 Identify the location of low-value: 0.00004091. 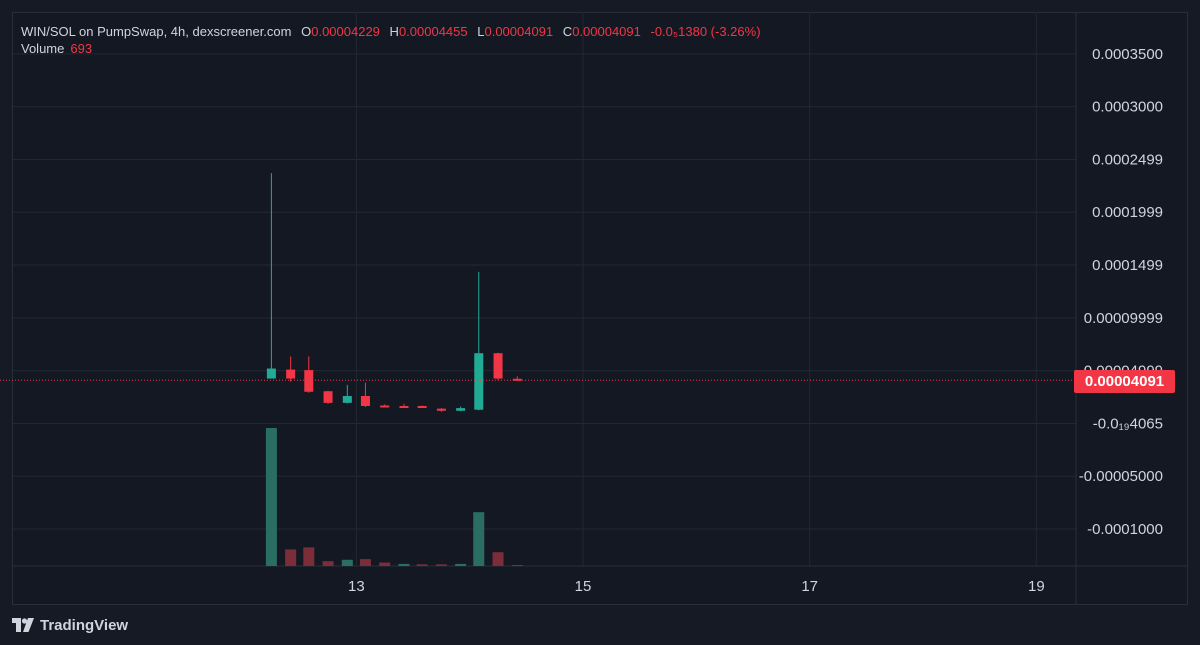
(519, 31).